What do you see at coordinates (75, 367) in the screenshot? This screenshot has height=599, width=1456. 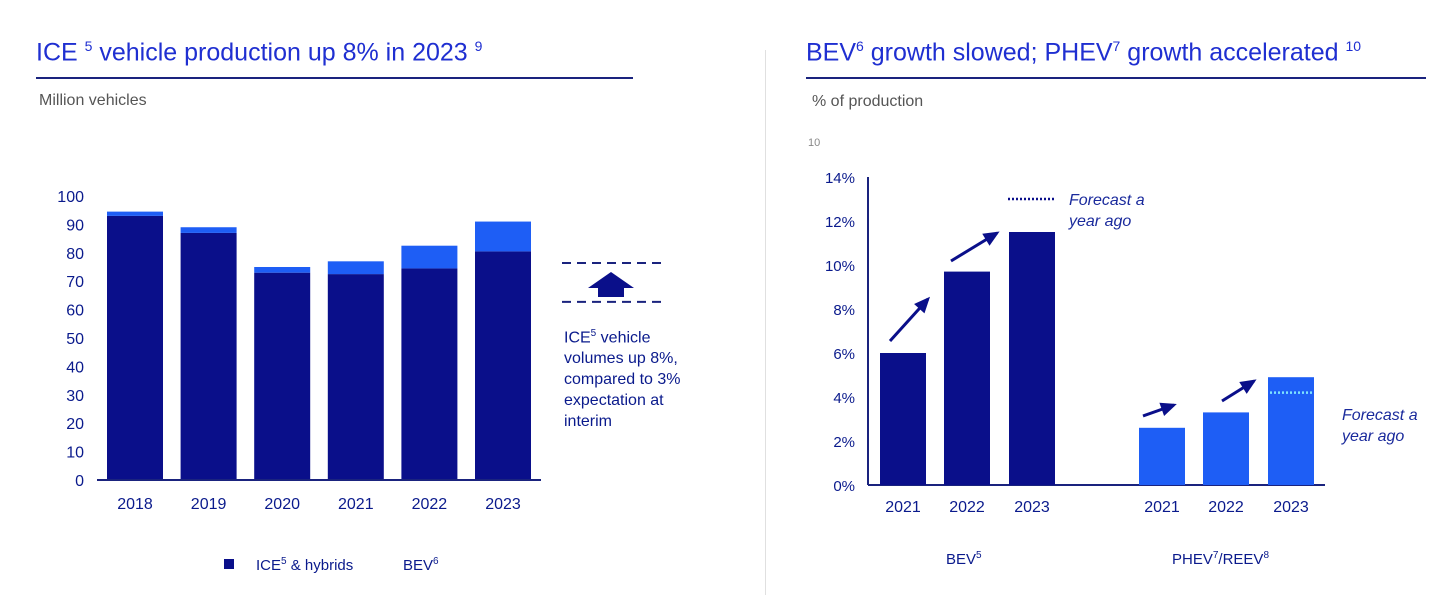 I see `left-y-tick-label: 40` at bounding box center [75, 367].